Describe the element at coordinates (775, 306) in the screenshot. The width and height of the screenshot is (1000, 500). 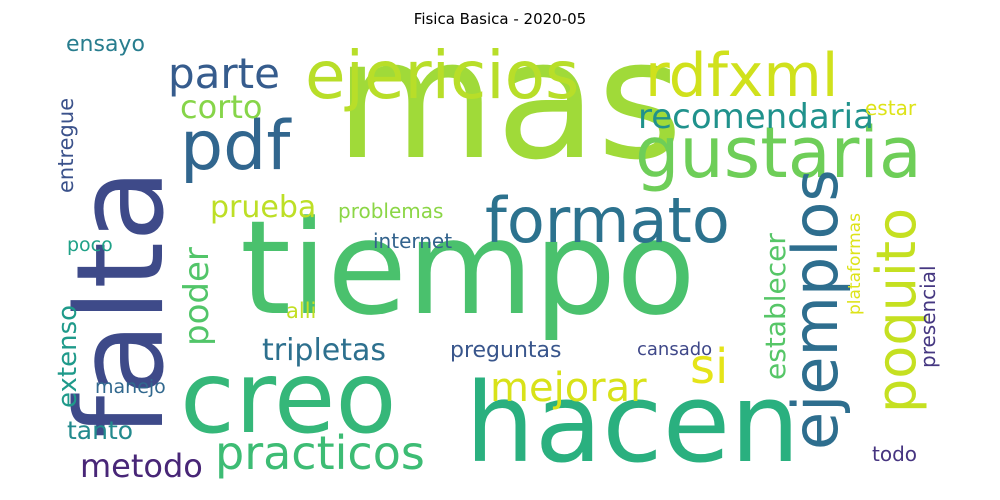
I see `word-establecer: establecer` at that location.